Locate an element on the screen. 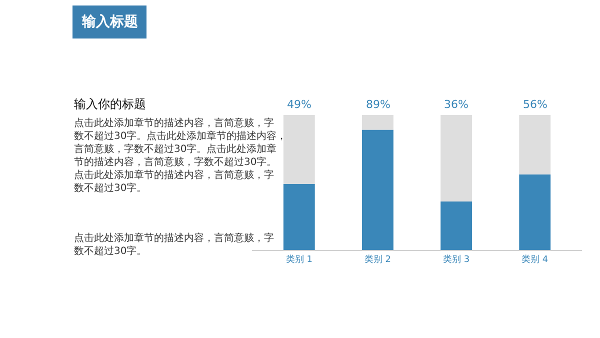 The height and width of the screenshot is (338, 600). annotation: 56% is located at coordinates (535, 104).